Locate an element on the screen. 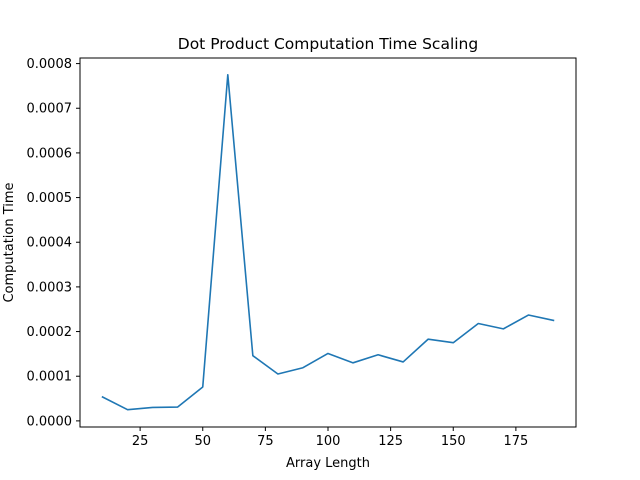 The height and width of the screenshot is (480, 640). x-axis: 25 50 75 100 125 150 175 is located at coordinates (330, 438).